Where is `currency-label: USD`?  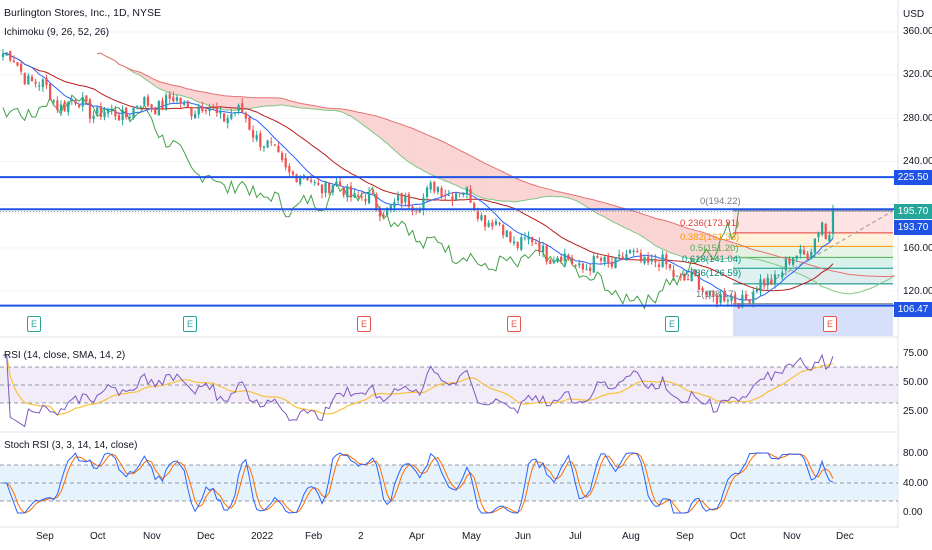
currency-label: USD is located at coordinates (914, 14).